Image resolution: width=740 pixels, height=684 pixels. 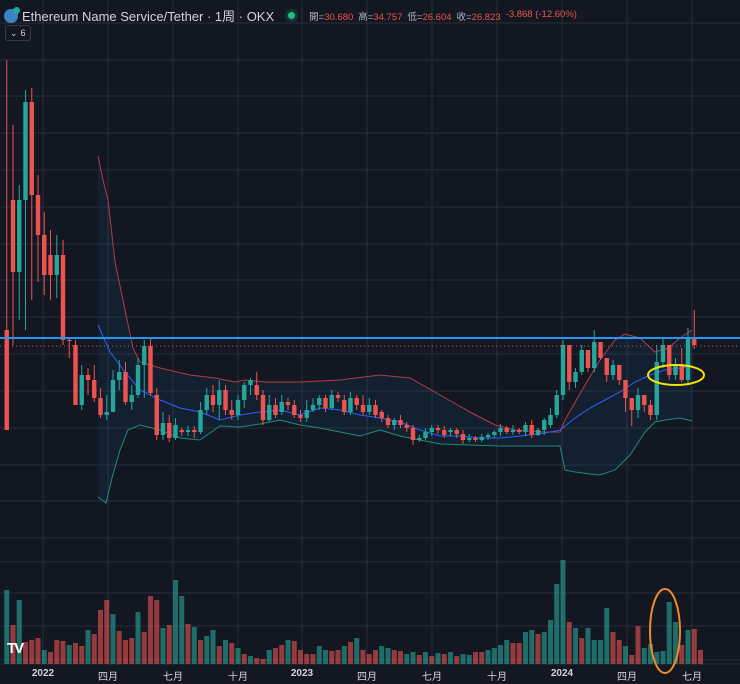 What do you see at coordinates (148, 16) in the screenshot?
I see `symbol-title: Ethereum Name Service/Tether · 1周 · OKX` at bounding box center [148, 16].